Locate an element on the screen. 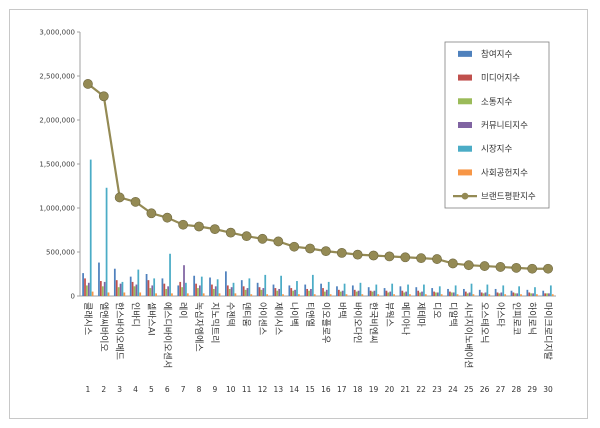  x-rank-label: 7 is located at coordinates (183, 389).